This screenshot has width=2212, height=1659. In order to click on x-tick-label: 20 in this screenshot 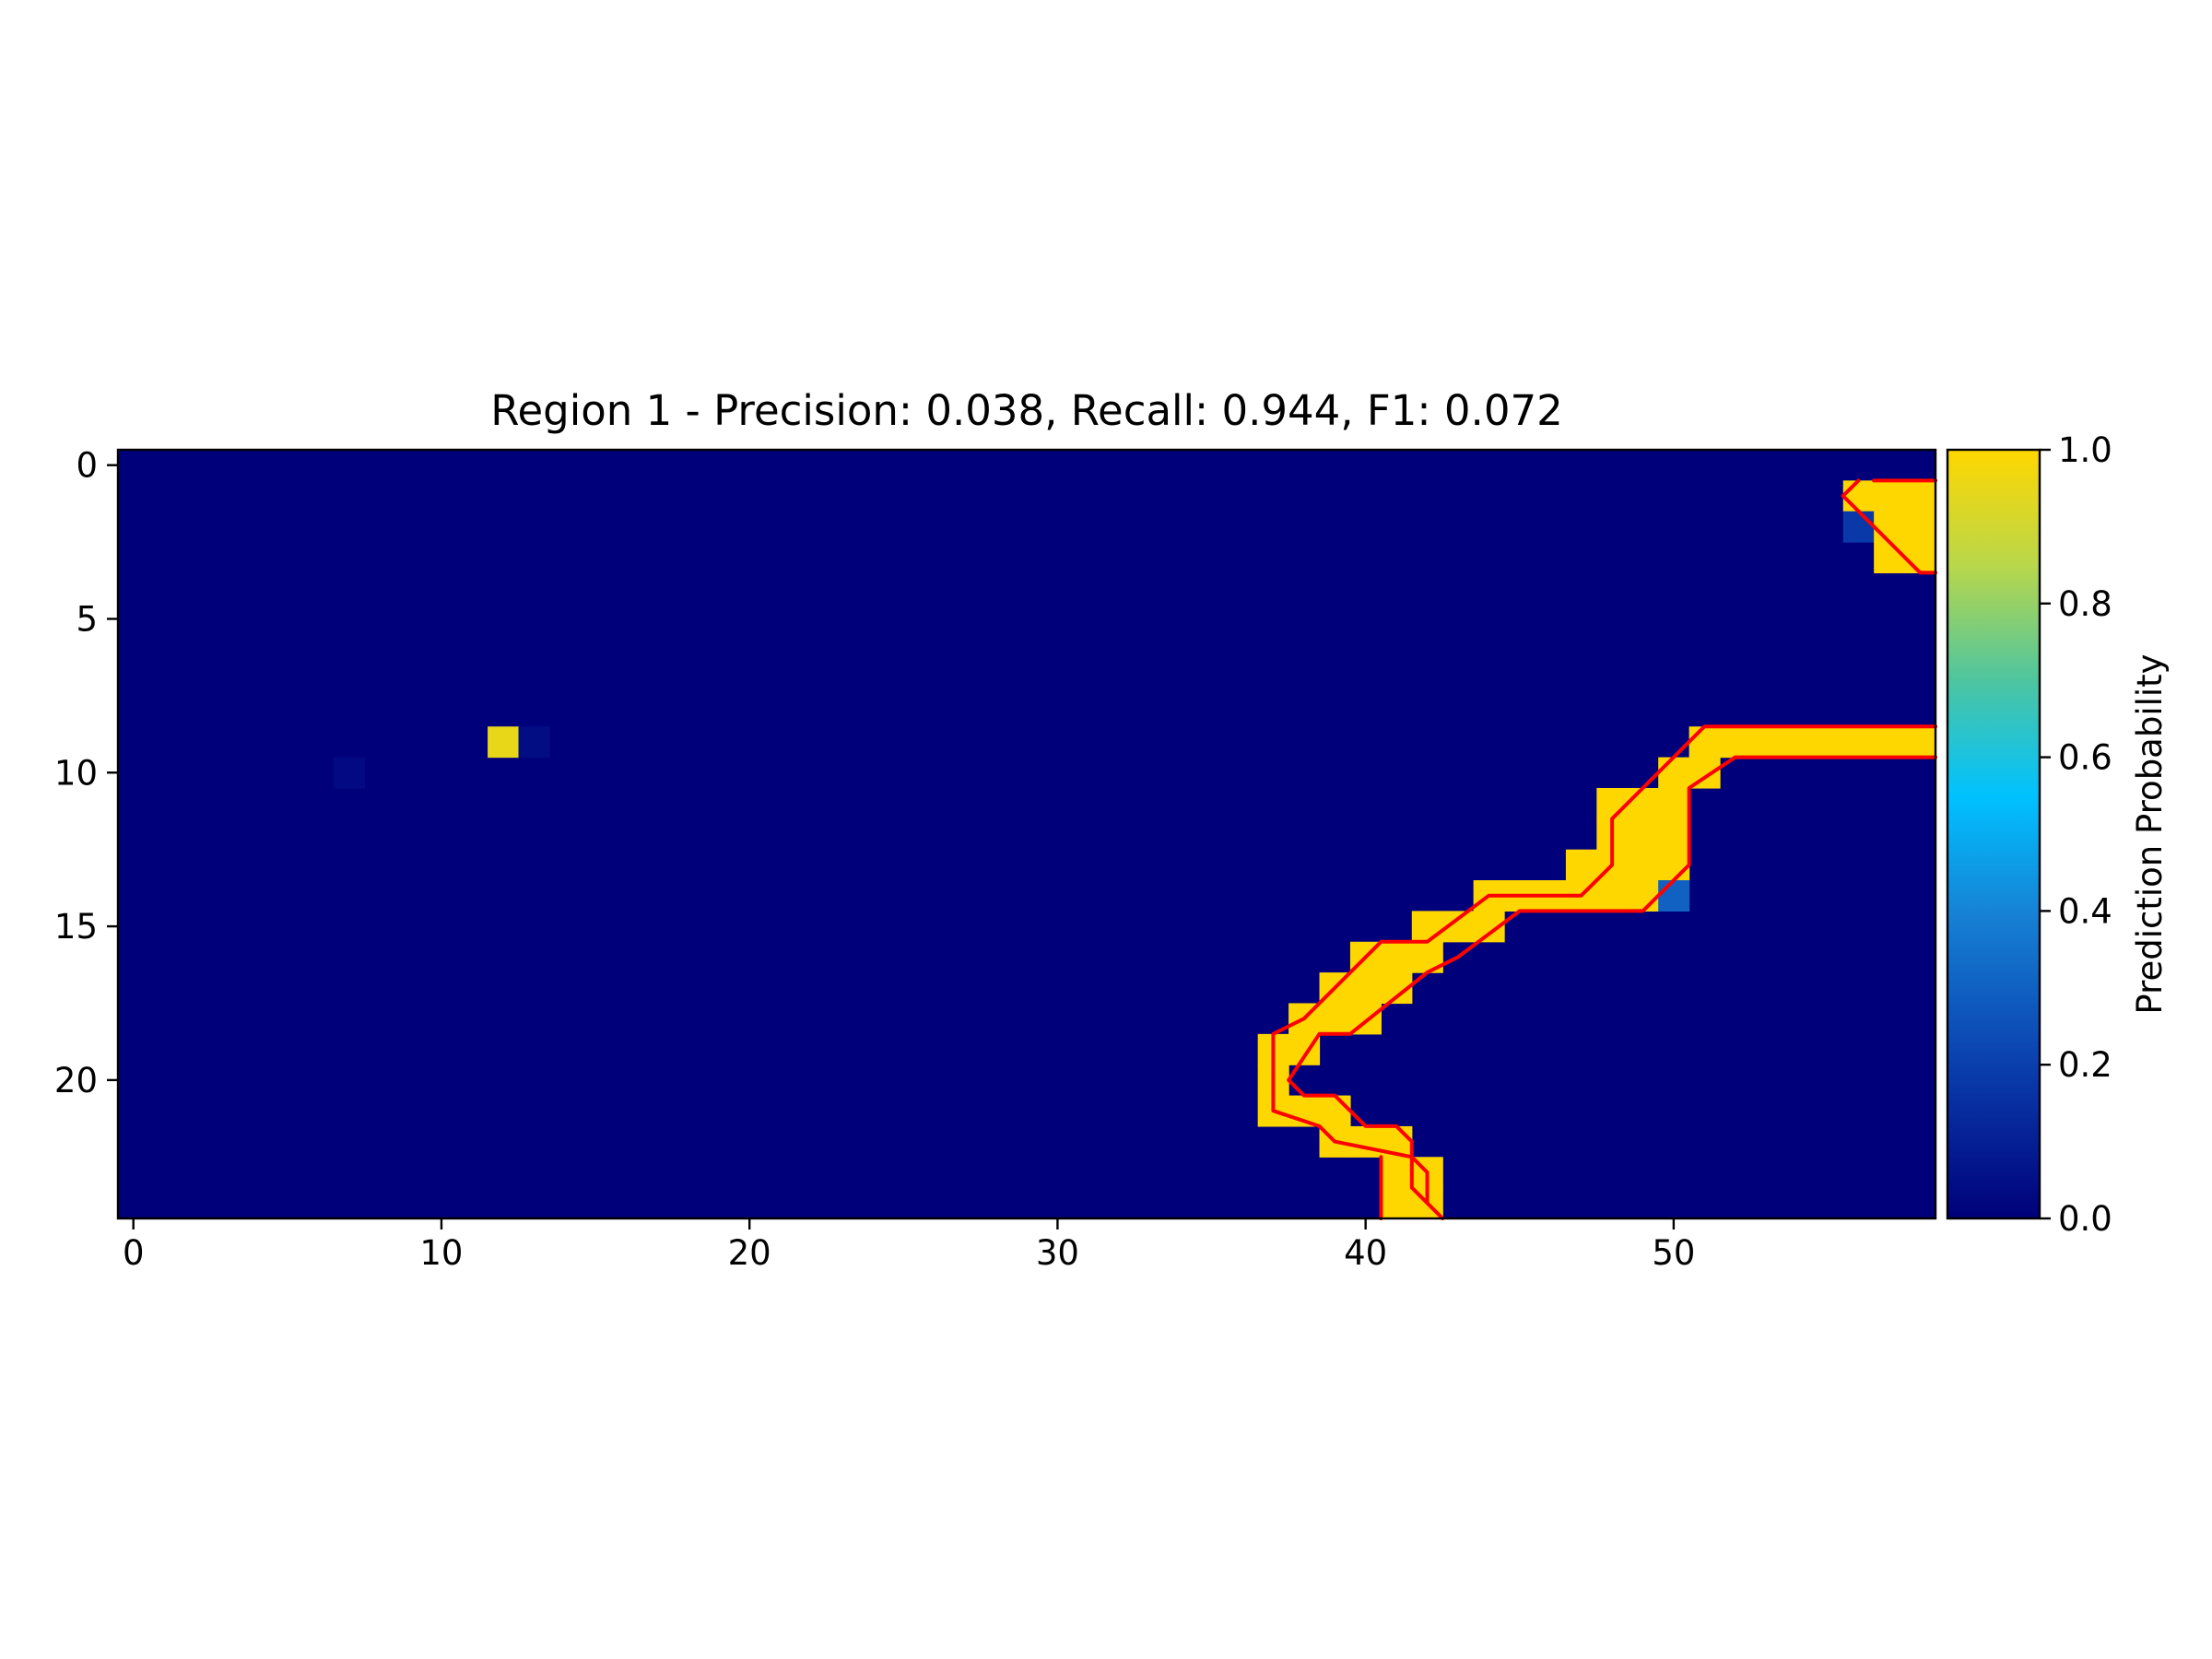, I will do `click(749, 1253)`.